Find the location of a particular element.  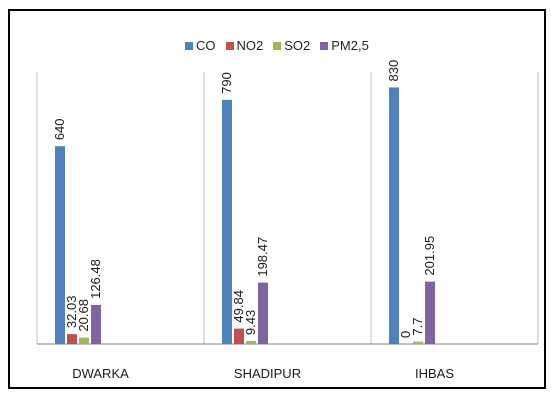

legend-label-no2: NO2 is located at coordinates (250, 45).